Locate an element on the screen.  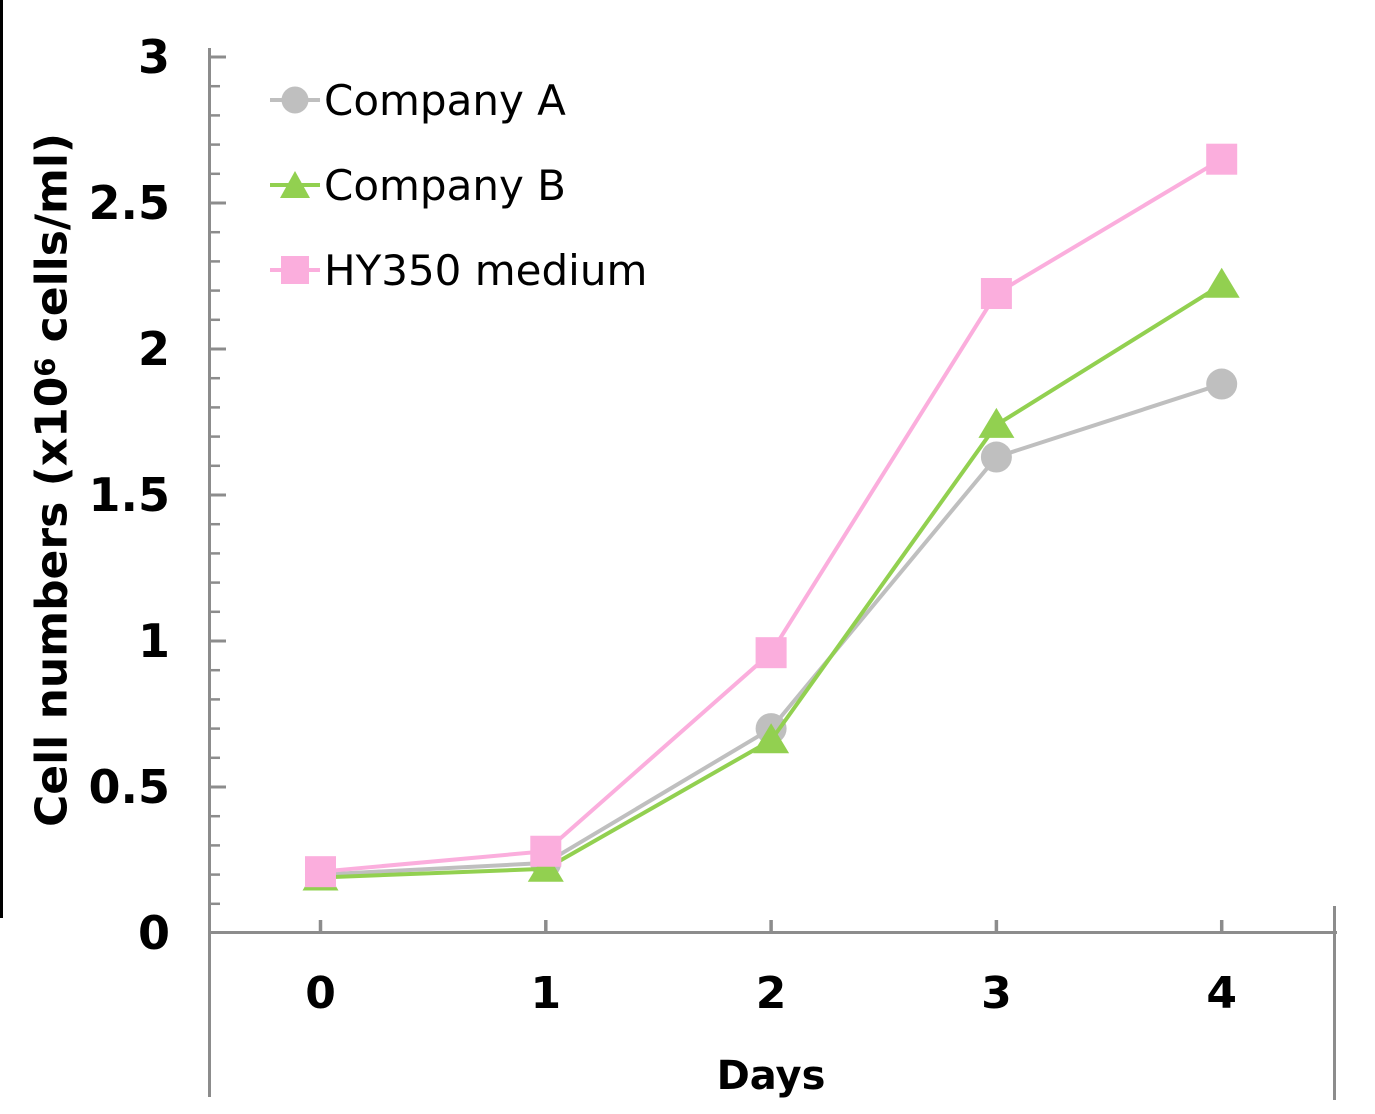
y-tick-label-2: 2 is located at coordinates (153, 349).